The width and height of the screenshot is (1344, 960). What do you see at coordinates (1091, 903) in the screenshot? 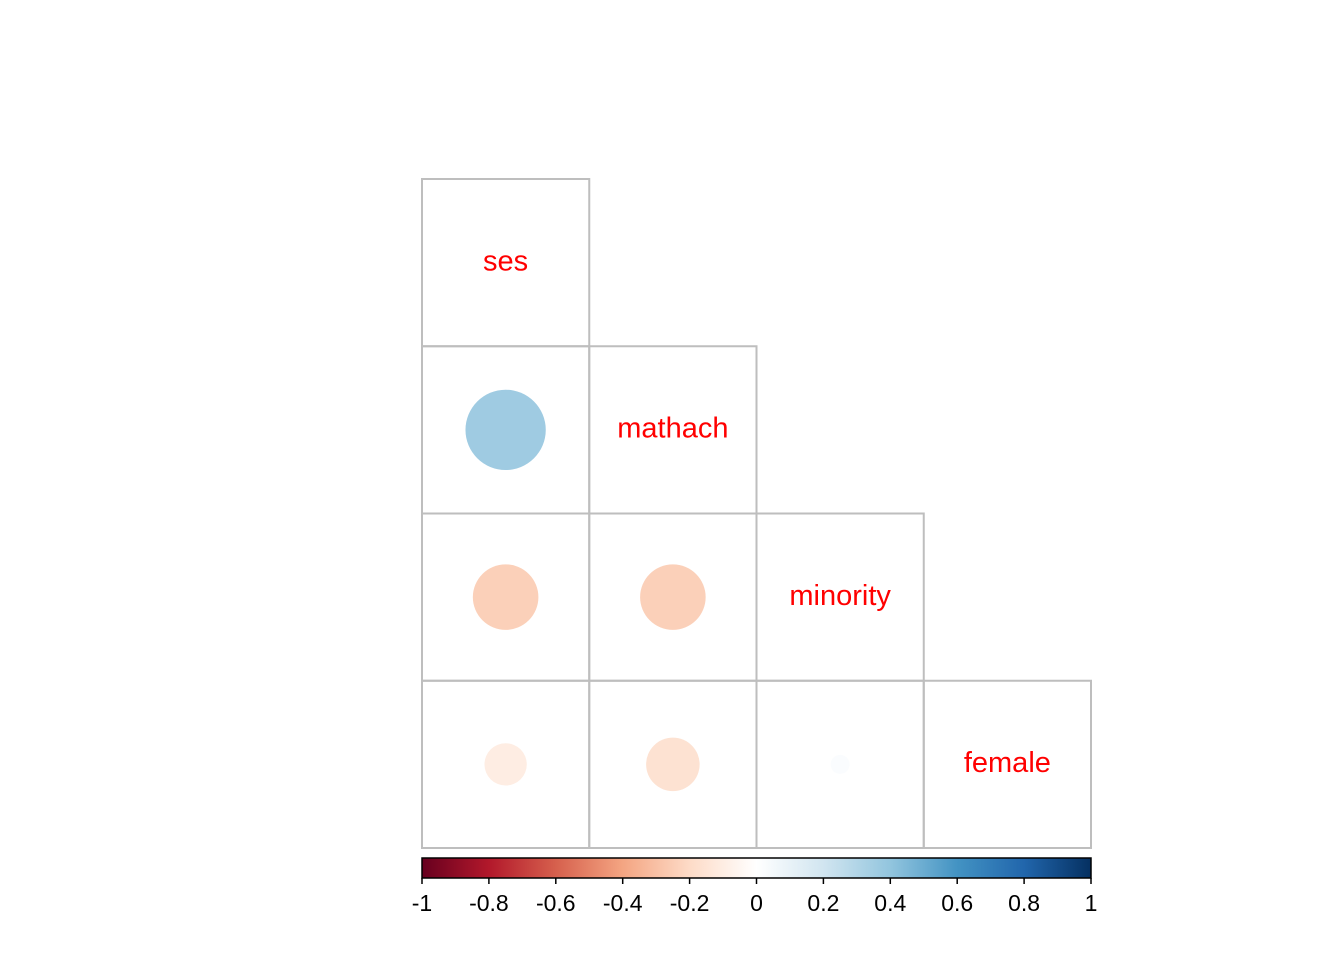
I see `colorbar-tick-label: 1` at bounding box center [1091, 903].